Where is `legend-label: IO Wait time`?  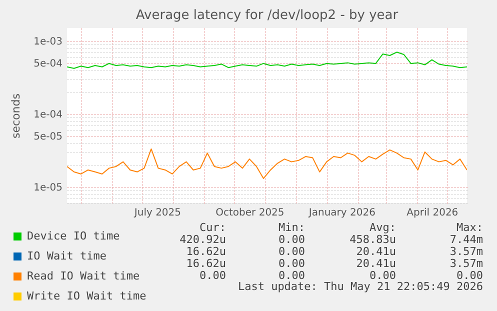
legend-label: IO Wait time is located at coordinates (66, 256).